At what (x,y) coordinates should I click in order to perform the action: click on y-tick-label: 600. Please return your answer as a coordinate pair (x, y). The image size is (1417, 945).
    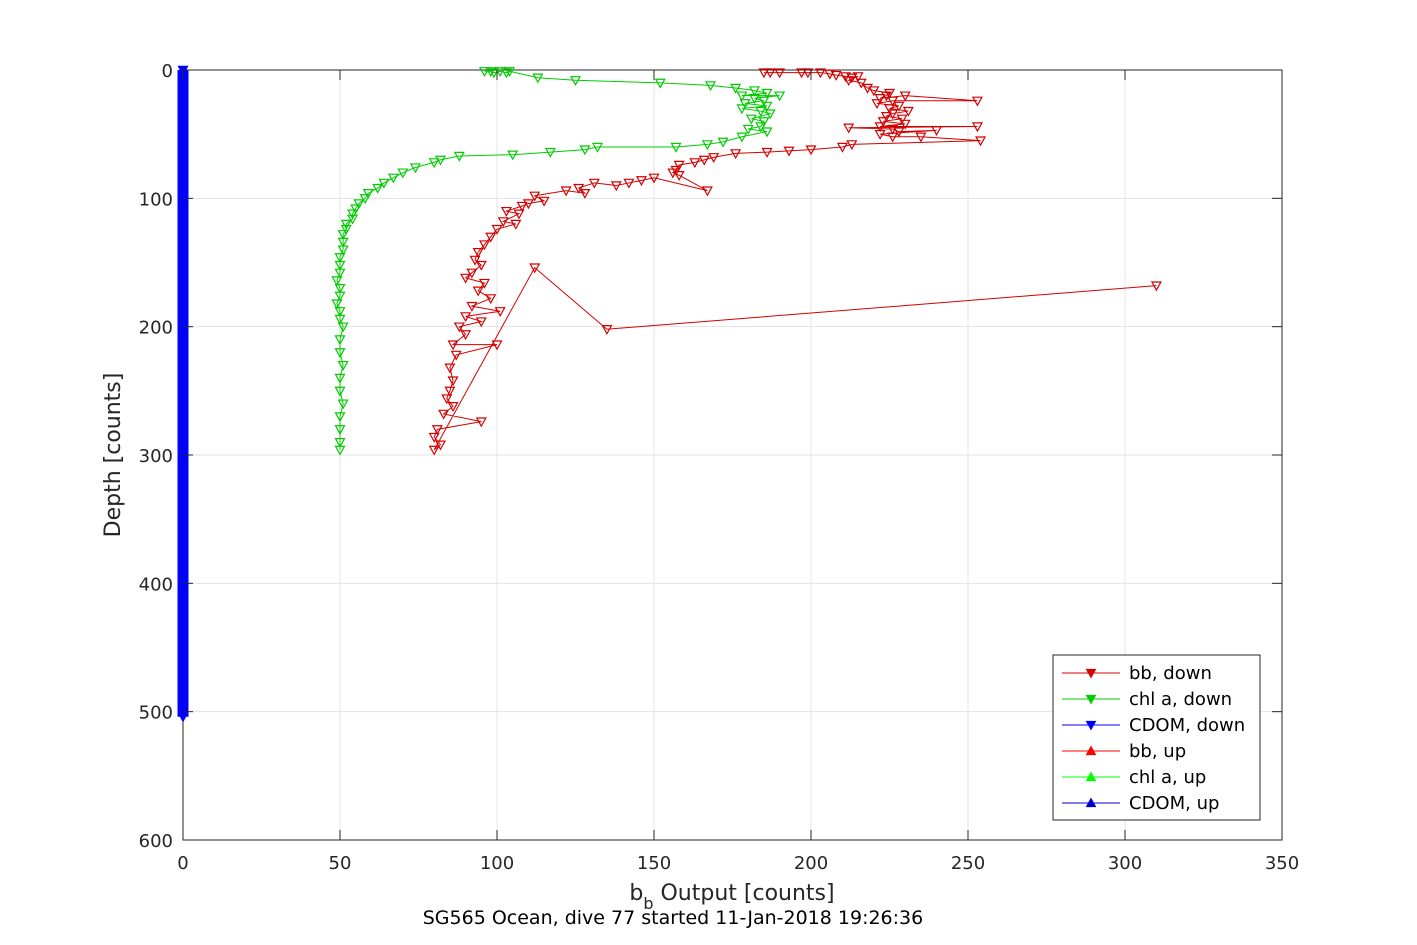
    Looking at the image, I should click on (156, 841).